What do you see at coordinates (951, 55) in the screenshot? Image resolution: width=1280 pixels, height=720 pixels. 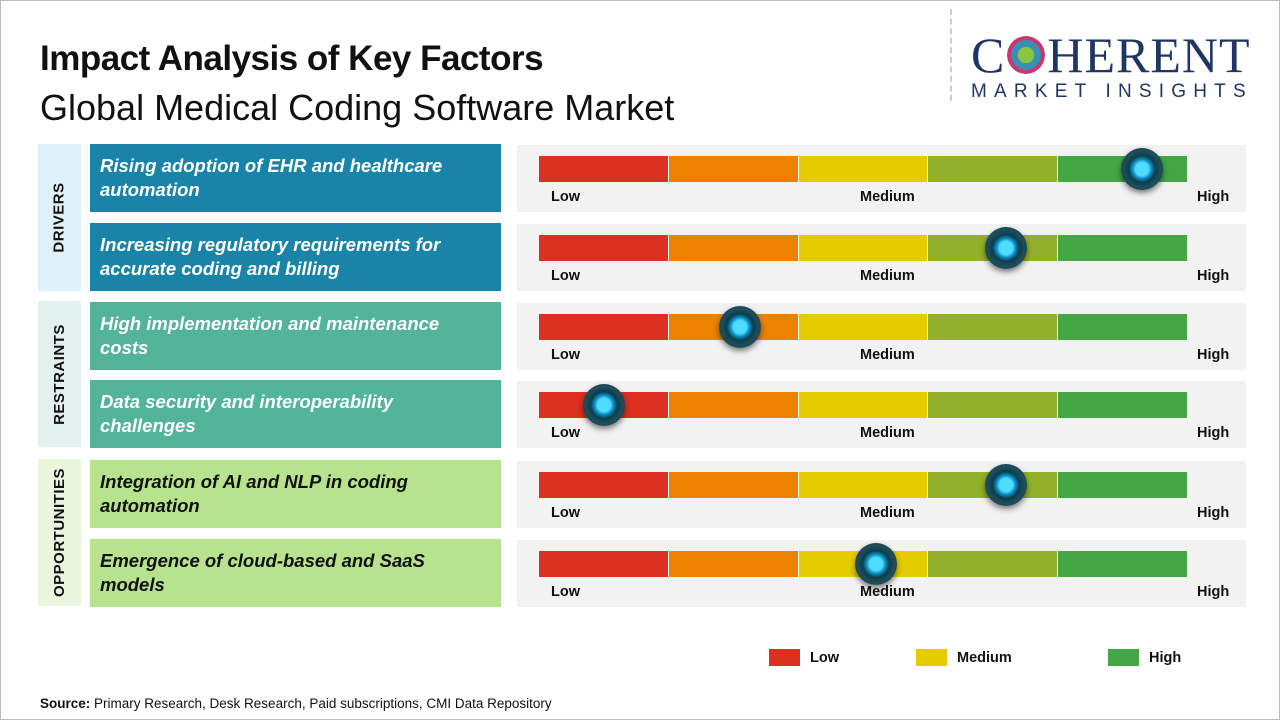 I see `header-divider` at bounding box center [951, 55].